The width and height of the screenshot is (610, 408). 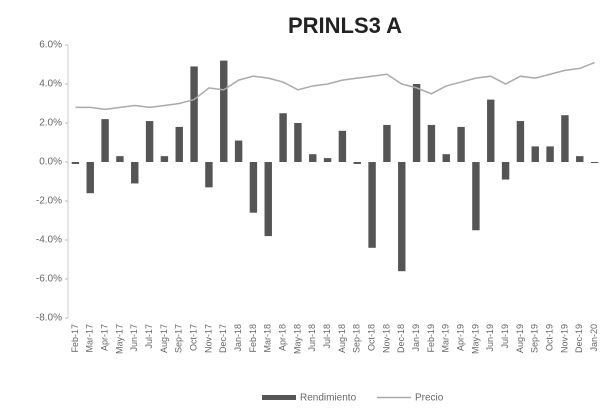 I want to click on x-tick-label: Feb-17, so click(x=75, y=338).